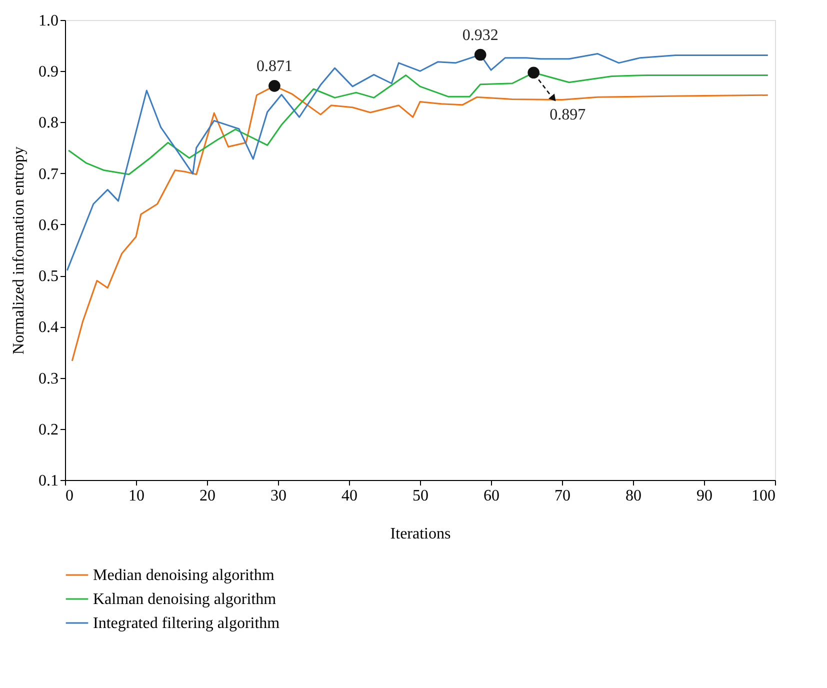  What do you see at coordinates (208, 496) in the screenshot?
I see `x-tick-label: 20` at bounding box center [208, 496].